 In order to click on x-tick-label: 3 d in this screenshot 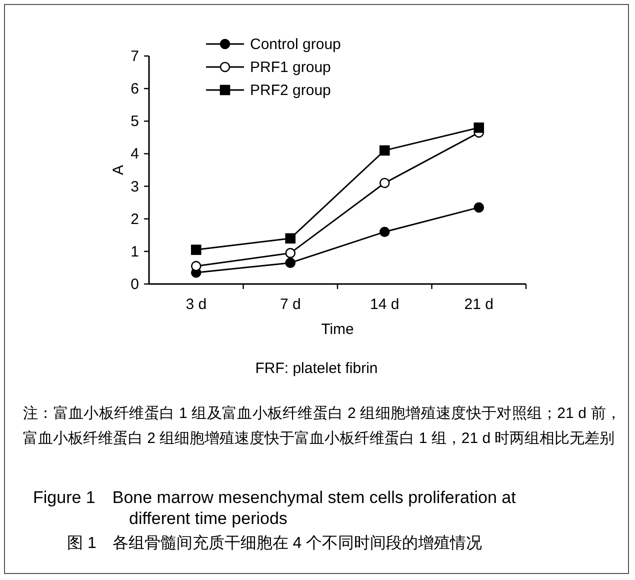, I will do `click(196, 304)`.